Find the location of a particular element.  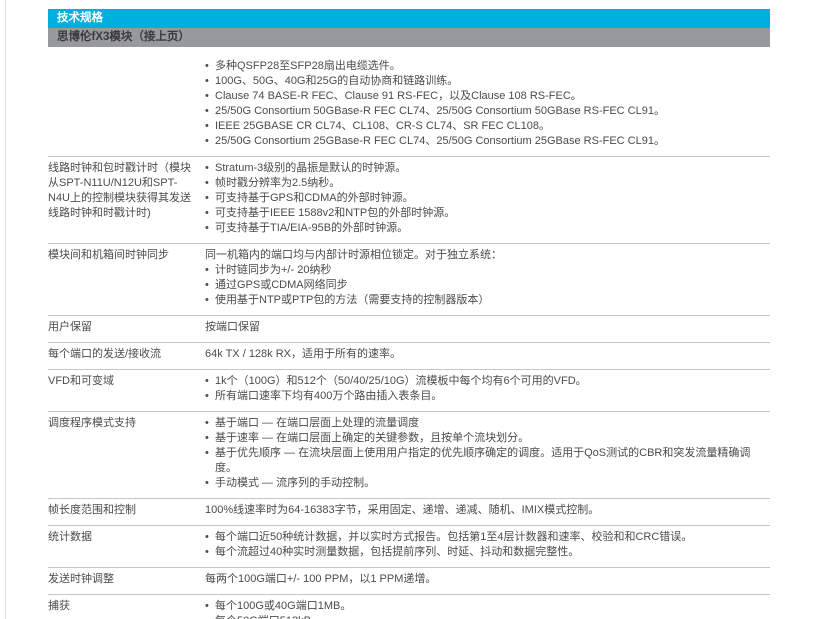

text-line: 按端口保留 is located at coordinates (487, 327).